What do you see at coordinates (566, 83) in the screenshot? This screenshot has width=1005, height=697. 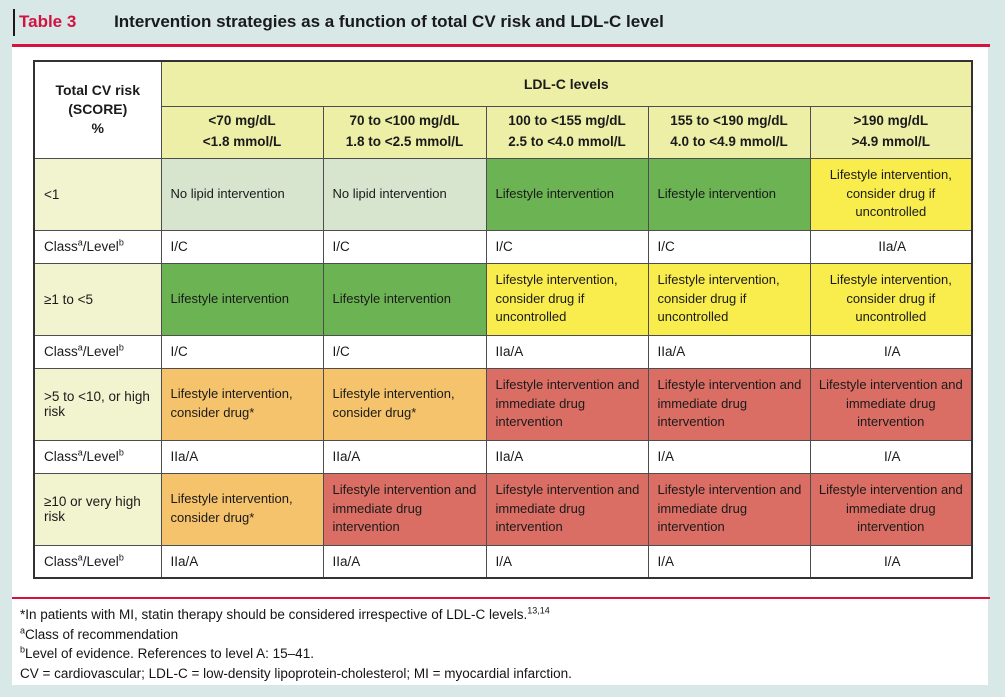 I see `ldl-levels-header-cell: LDL-C levels` at bounding box center [566, 83].